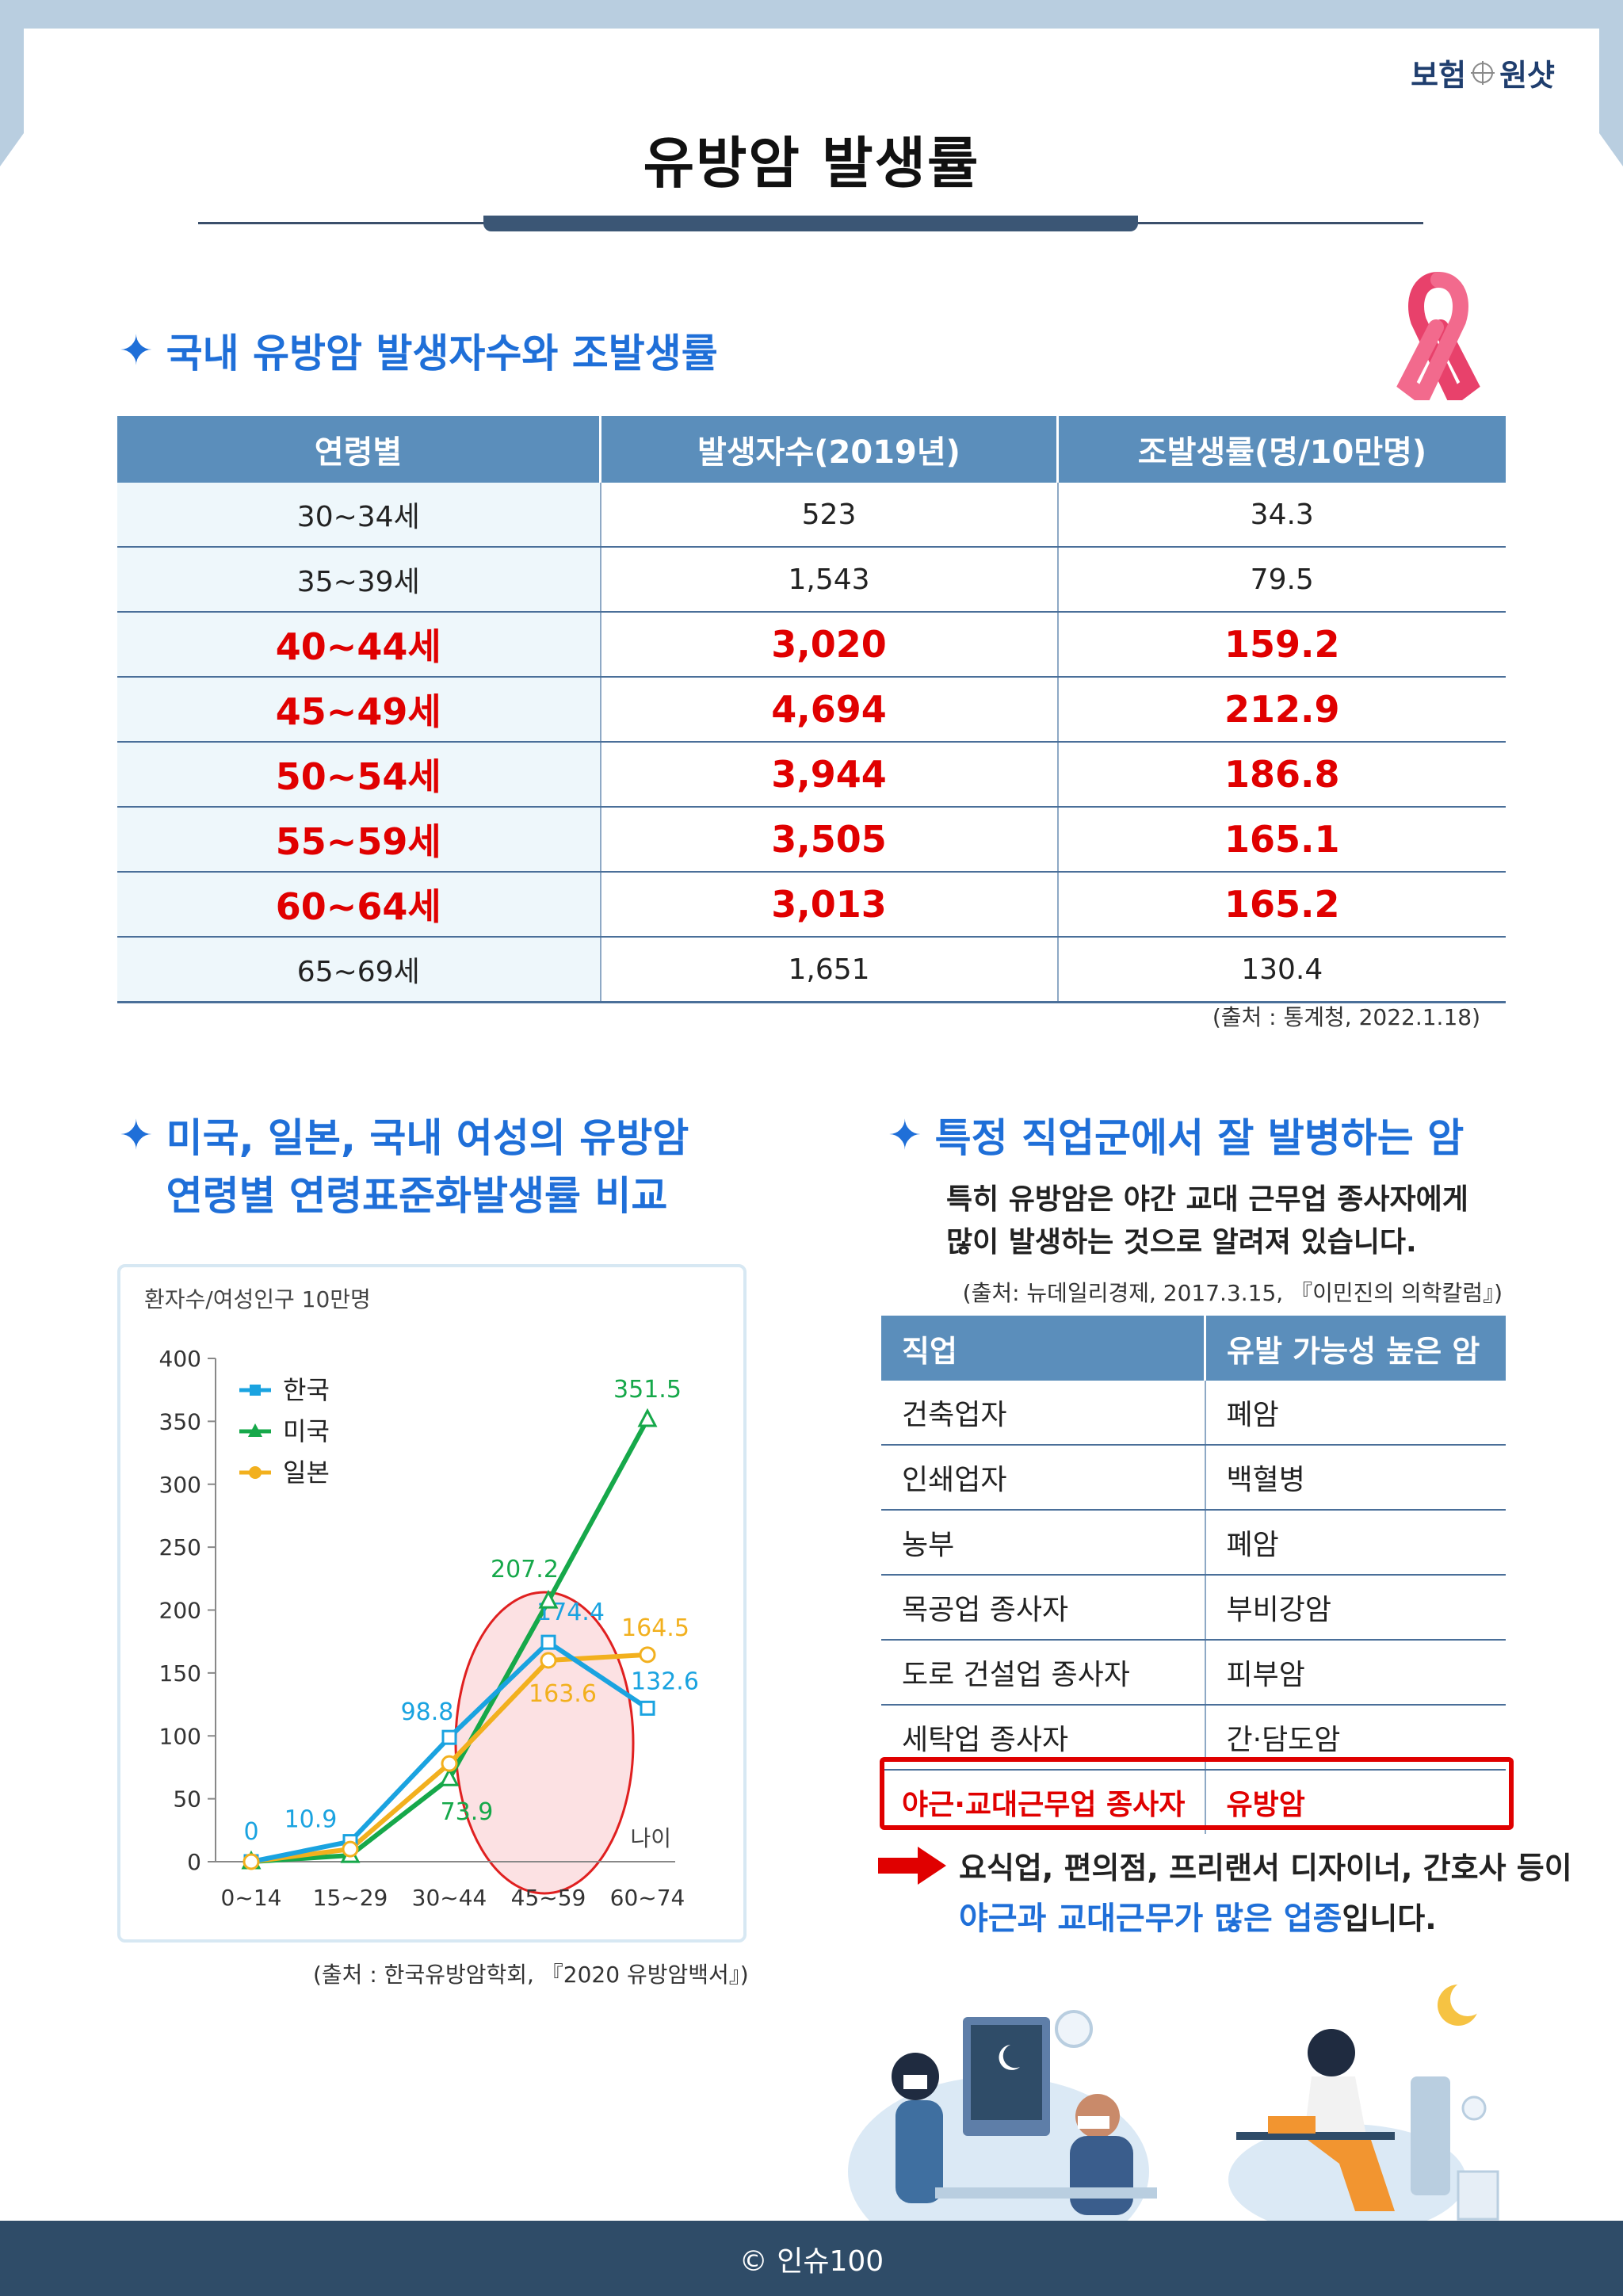 Image resolution: width=1623 pixels, height=2296 pixels. What do you see at coordinates (1282, 710) in the screenshot?
I see `cell-rate: 212.9` at bounding box center [1282, 710].